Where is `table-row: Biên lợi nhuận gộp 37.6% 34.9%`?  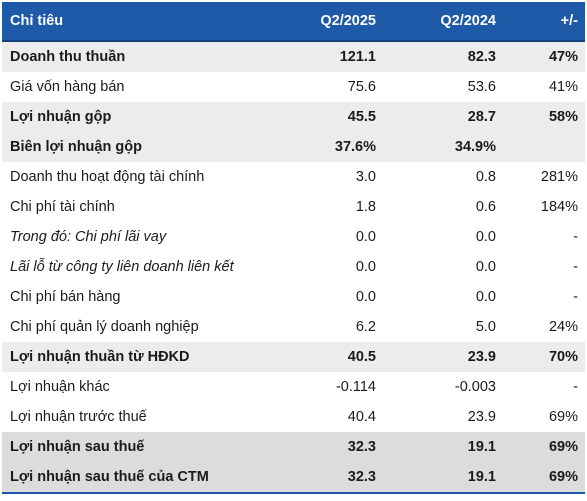
table-row: Biên lợi nhuận gộp 37.6% 34.9% is located at coordinates (293, 147).